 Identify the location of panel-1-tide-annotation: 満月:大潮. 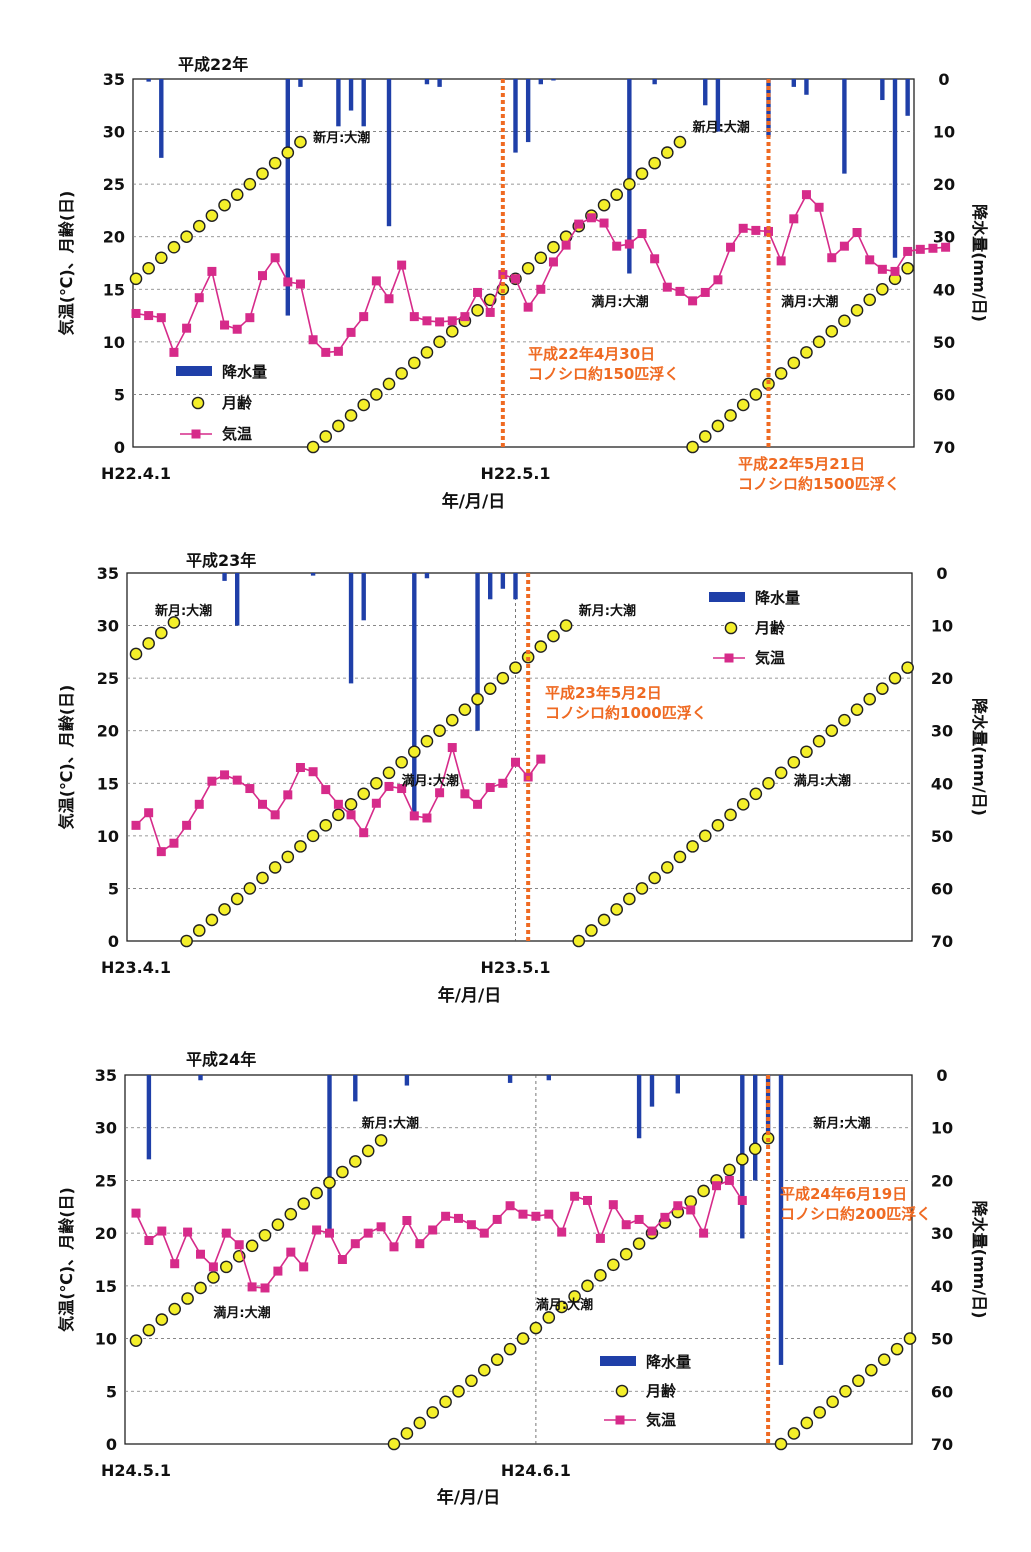
(619, 302).